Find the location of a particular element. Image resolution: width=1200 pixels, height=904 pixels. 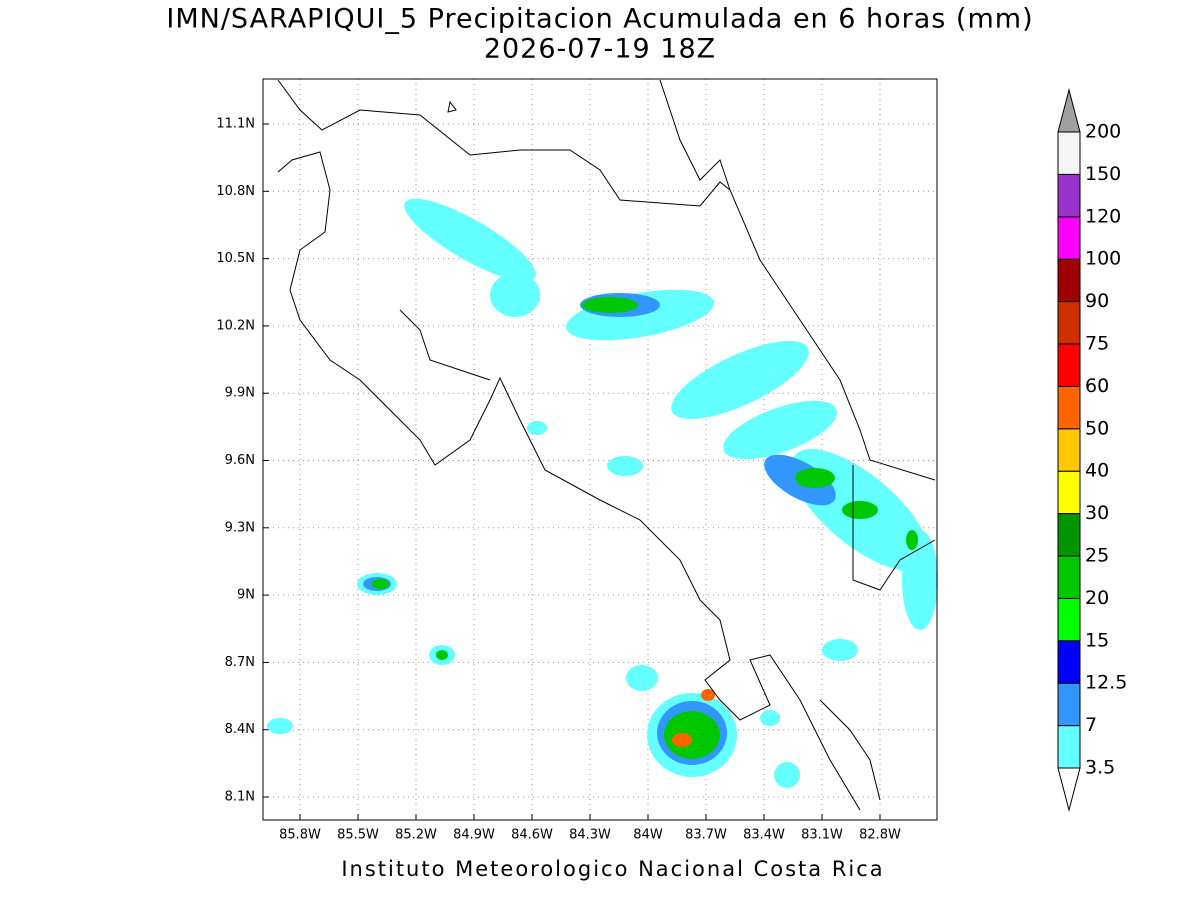

lat-label: 9.3N is located at coordinates (240, 527).